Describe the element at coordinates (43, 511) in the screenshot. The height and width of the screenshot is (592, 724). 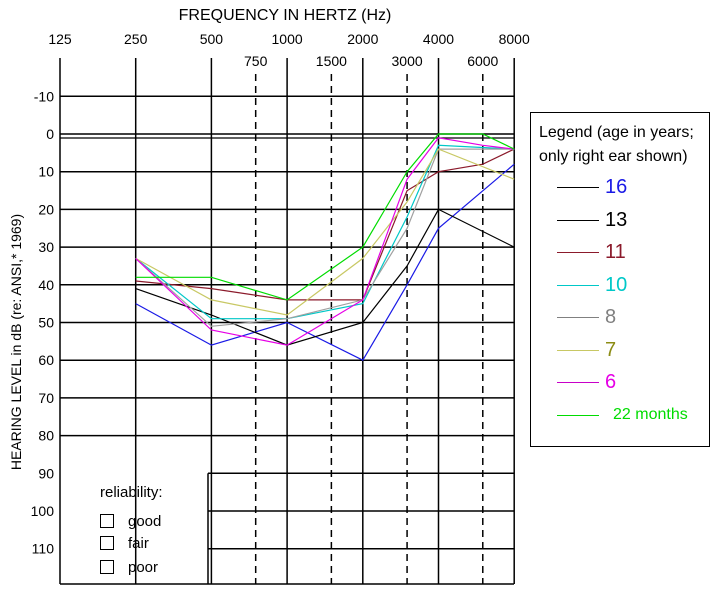
I see `y-tick-100: 100` at that location.